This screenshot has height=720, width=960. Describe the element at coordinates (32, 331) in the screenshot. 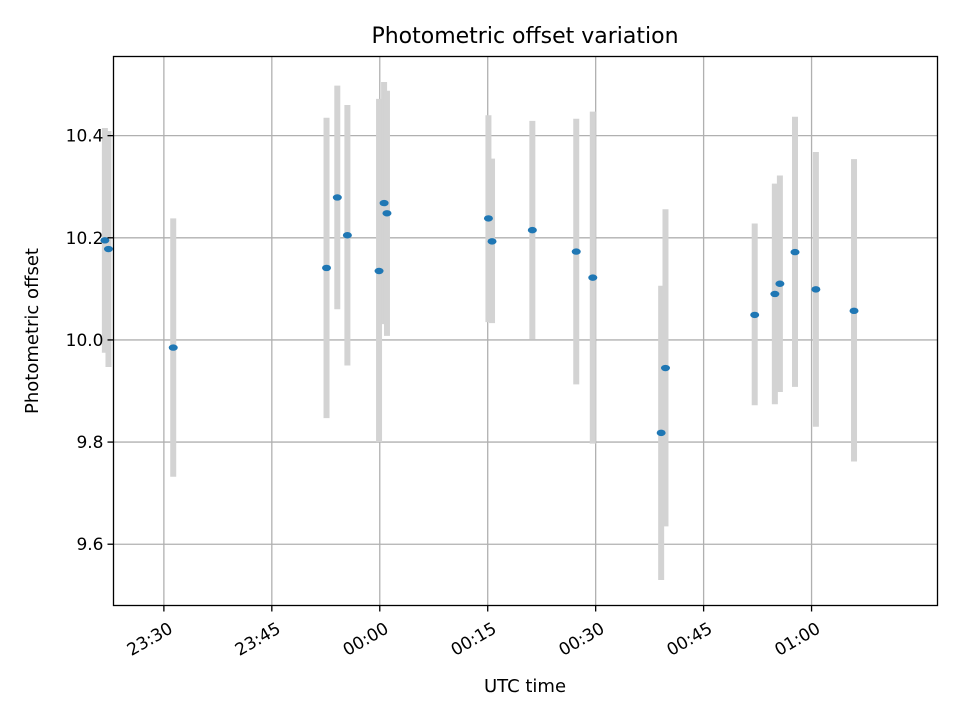

I see `y-axis-label: Photometric offset` at that location.